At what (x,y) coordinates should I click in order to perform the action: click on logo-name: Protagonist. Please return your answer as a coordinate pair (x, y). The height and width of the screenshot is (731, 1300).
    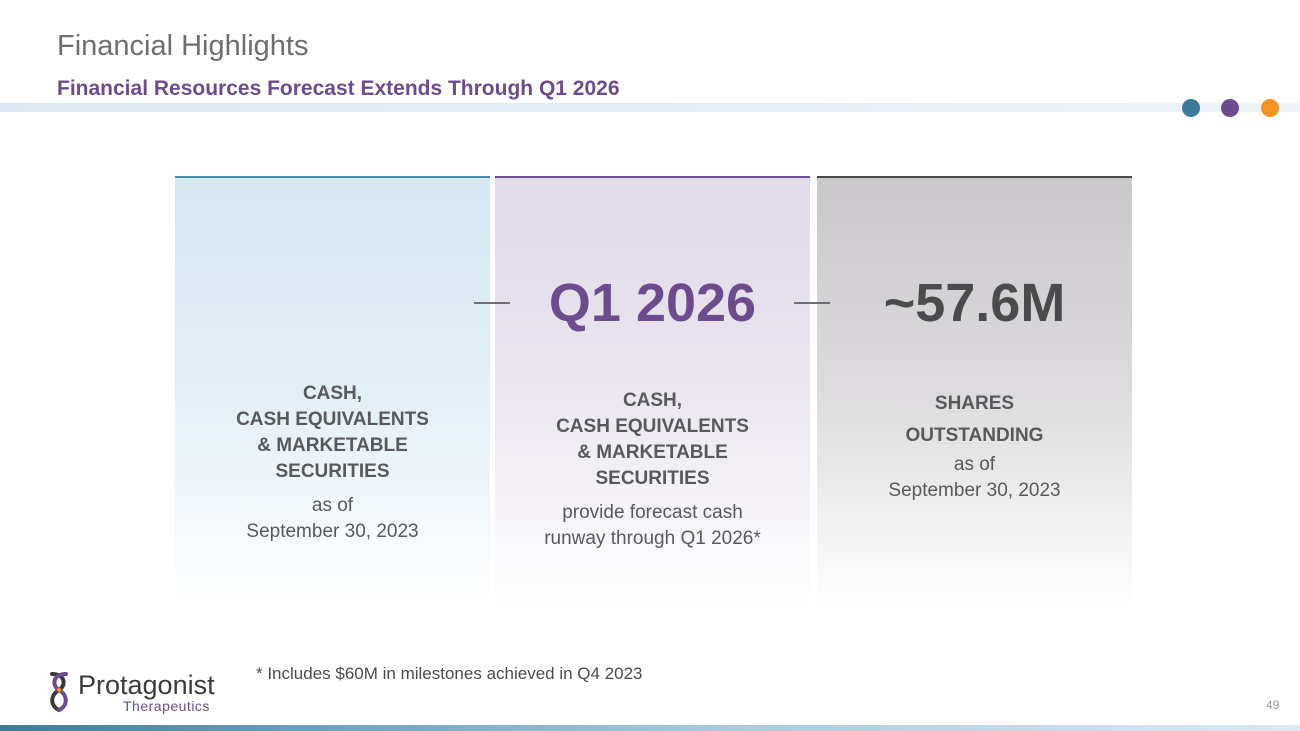
    Looking at the image, I should click on (146, 685).